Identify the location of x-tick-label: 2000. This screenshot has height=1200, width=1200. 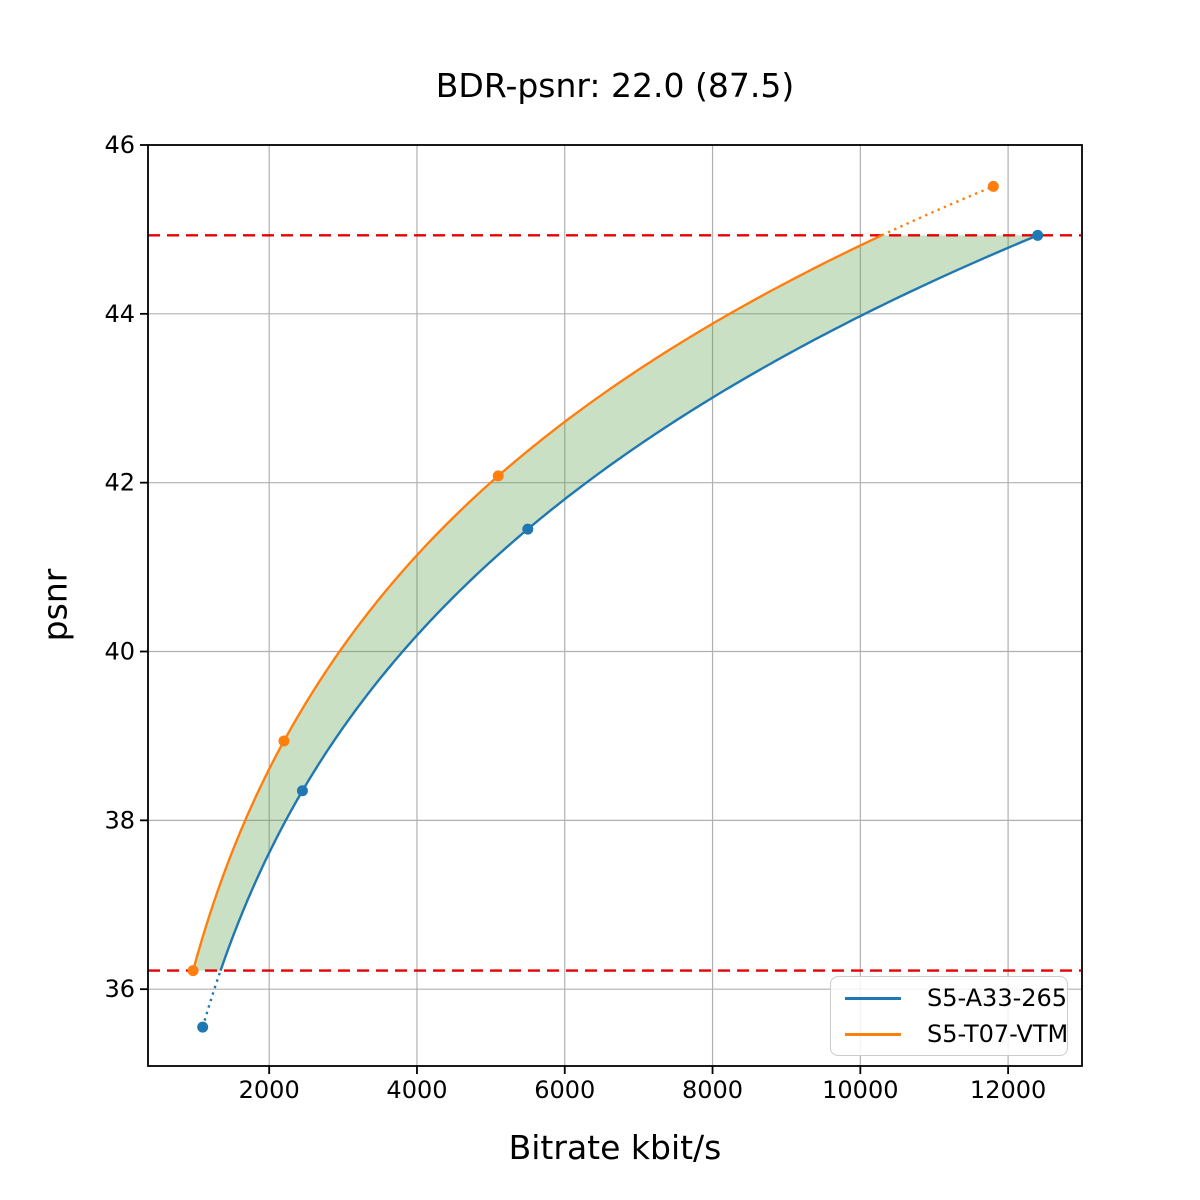
(269, 1090).